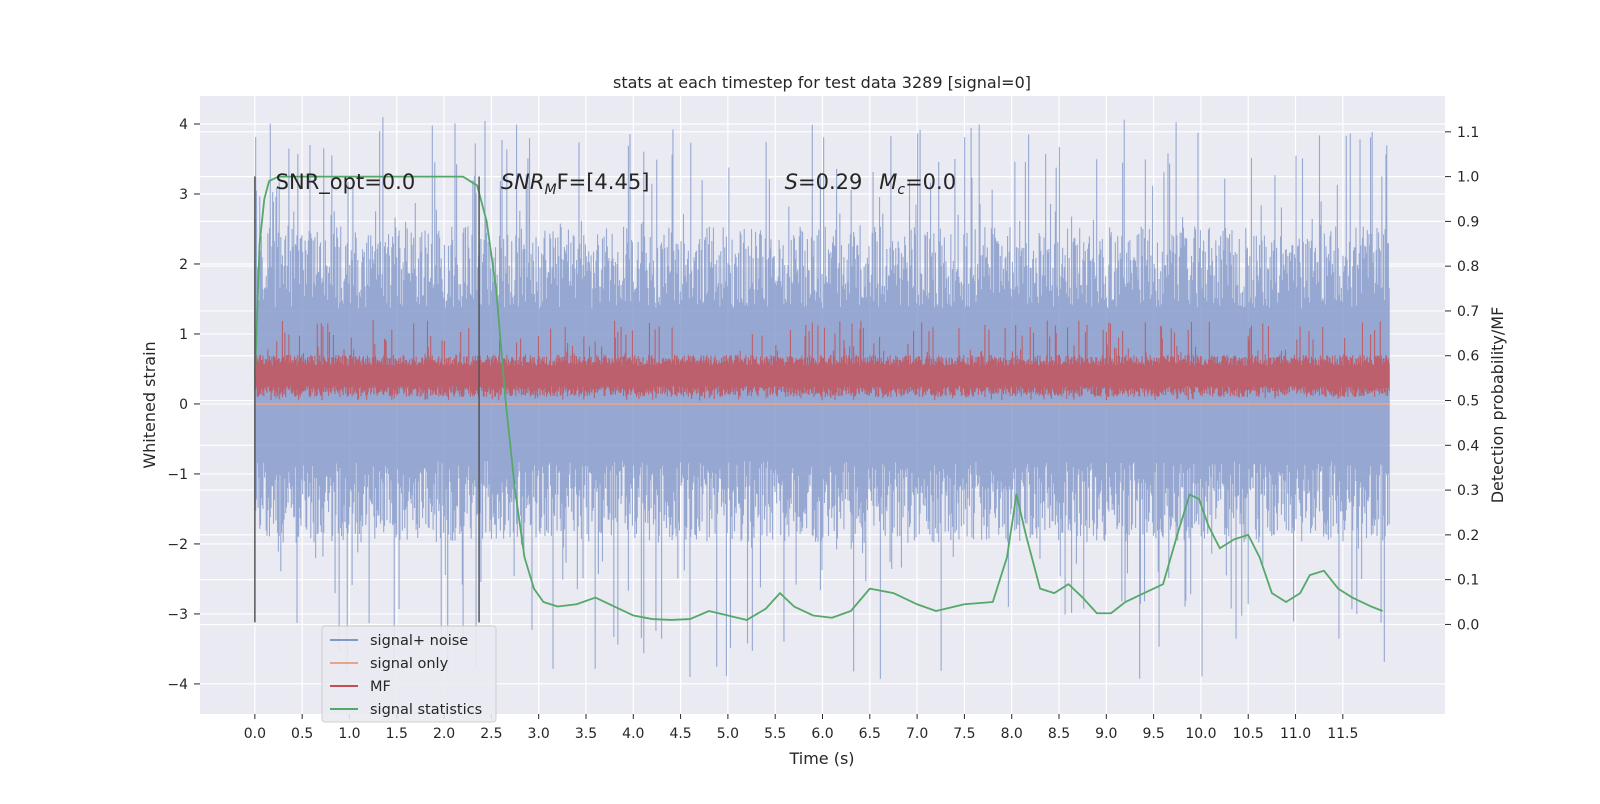 This screenshot has width=1600, height=804. I want to click on legend-entry: MF, so click(380, 687).